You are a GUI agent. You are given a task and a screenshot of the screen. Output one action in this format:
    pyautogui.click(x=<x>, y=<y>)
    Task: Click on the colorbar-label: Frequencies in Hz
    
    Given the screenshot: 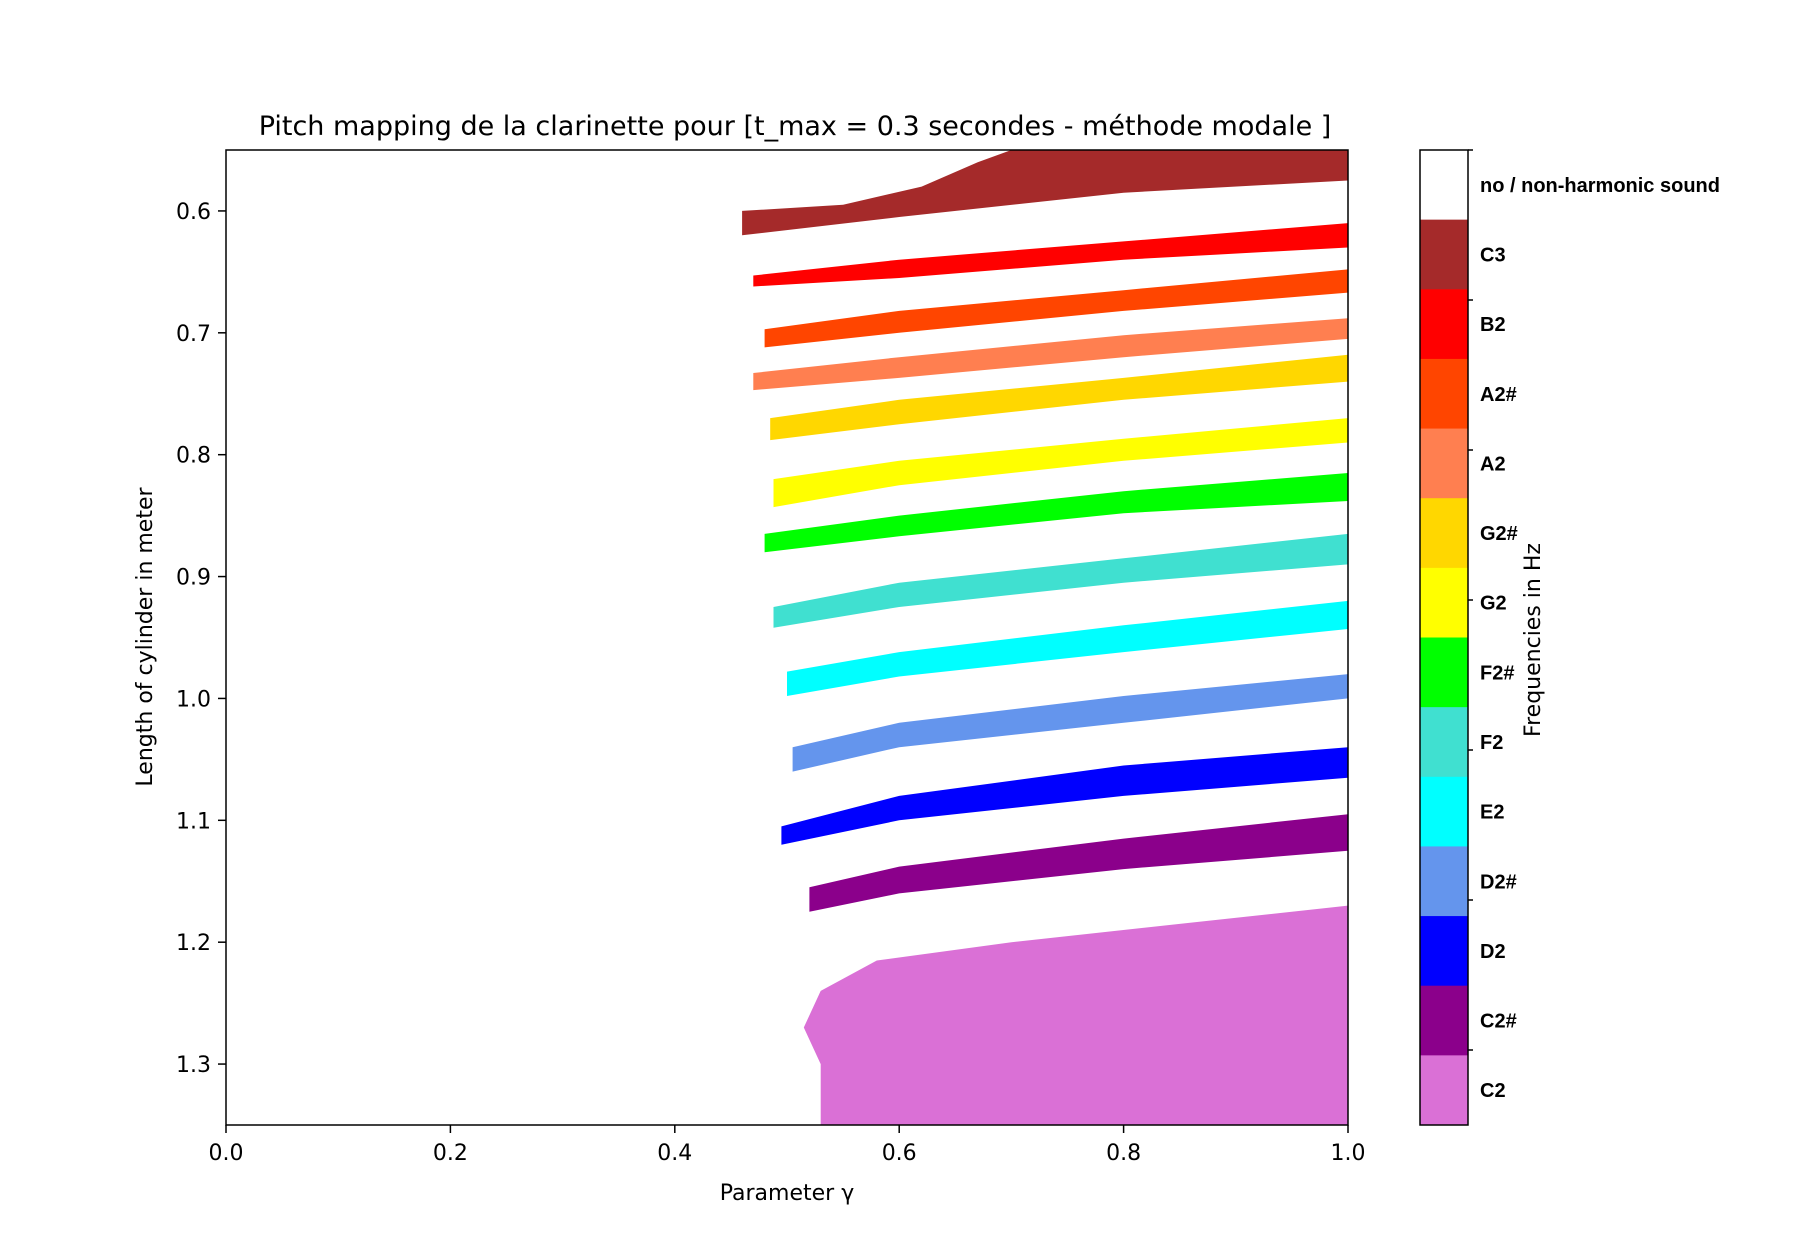 What is the action you would take?
    pyautogui.click(x=1533, y=640)
    